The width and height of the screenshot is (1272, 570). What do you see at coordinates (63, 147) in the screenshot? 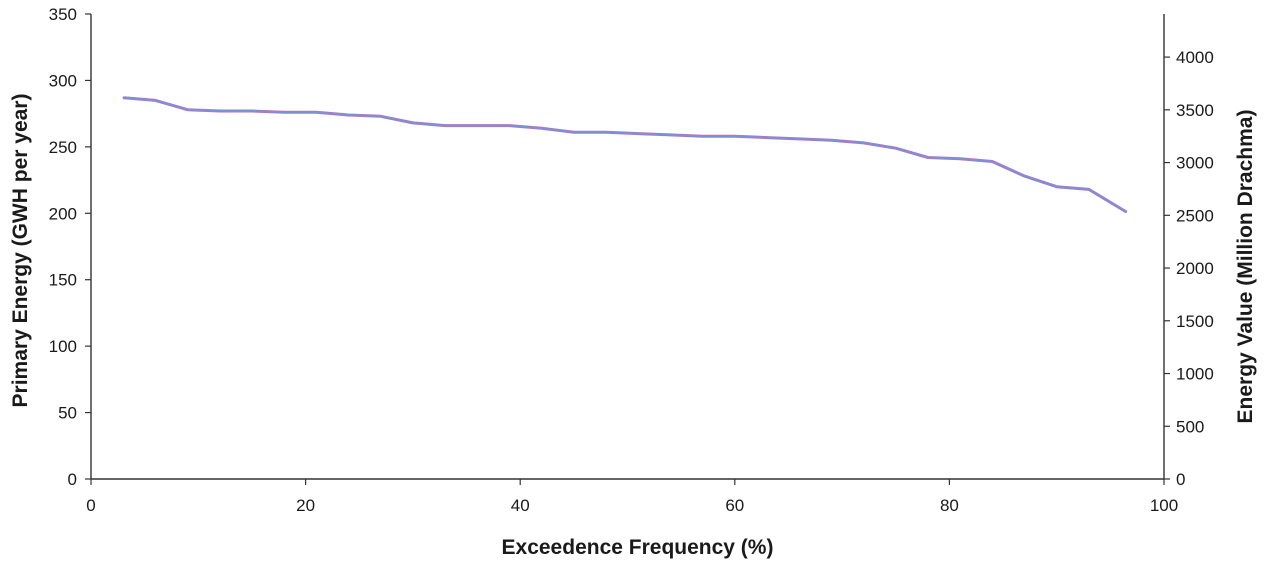
I see `y-tick-label: 250` at bounding box center [63, 147].